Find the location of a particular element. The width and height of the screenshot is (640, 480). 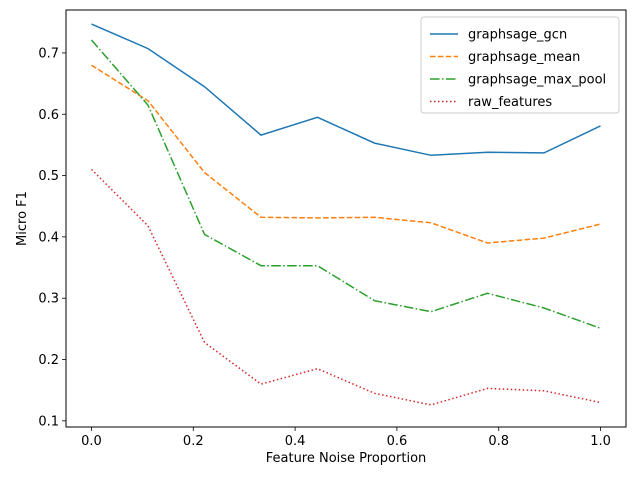

x-tick-label: 0.8 is located at coordinates (498, 441).